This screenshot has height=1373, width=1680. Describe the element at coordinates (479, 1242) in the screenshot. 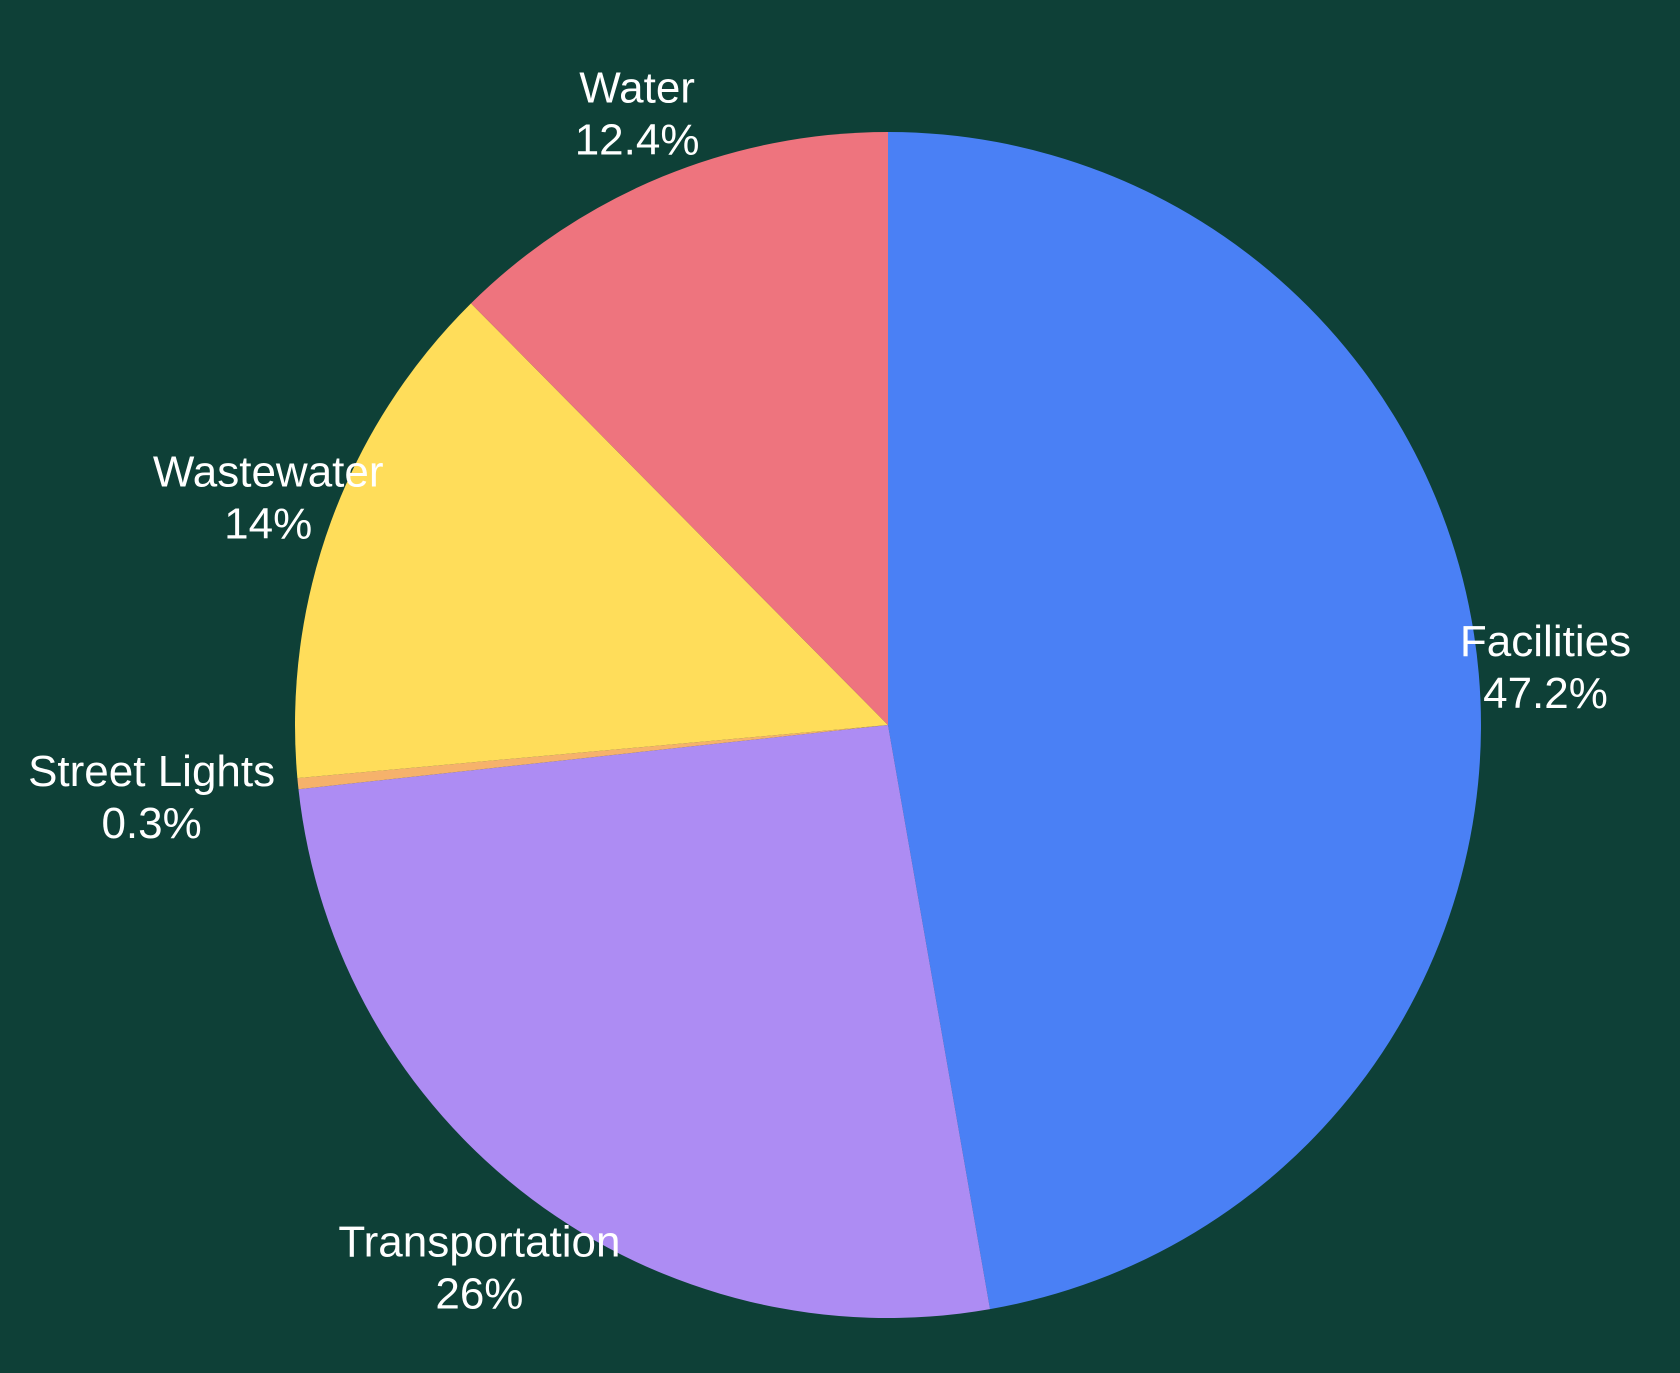

I see `slice-label-name-transportation: Transportation` at that location.